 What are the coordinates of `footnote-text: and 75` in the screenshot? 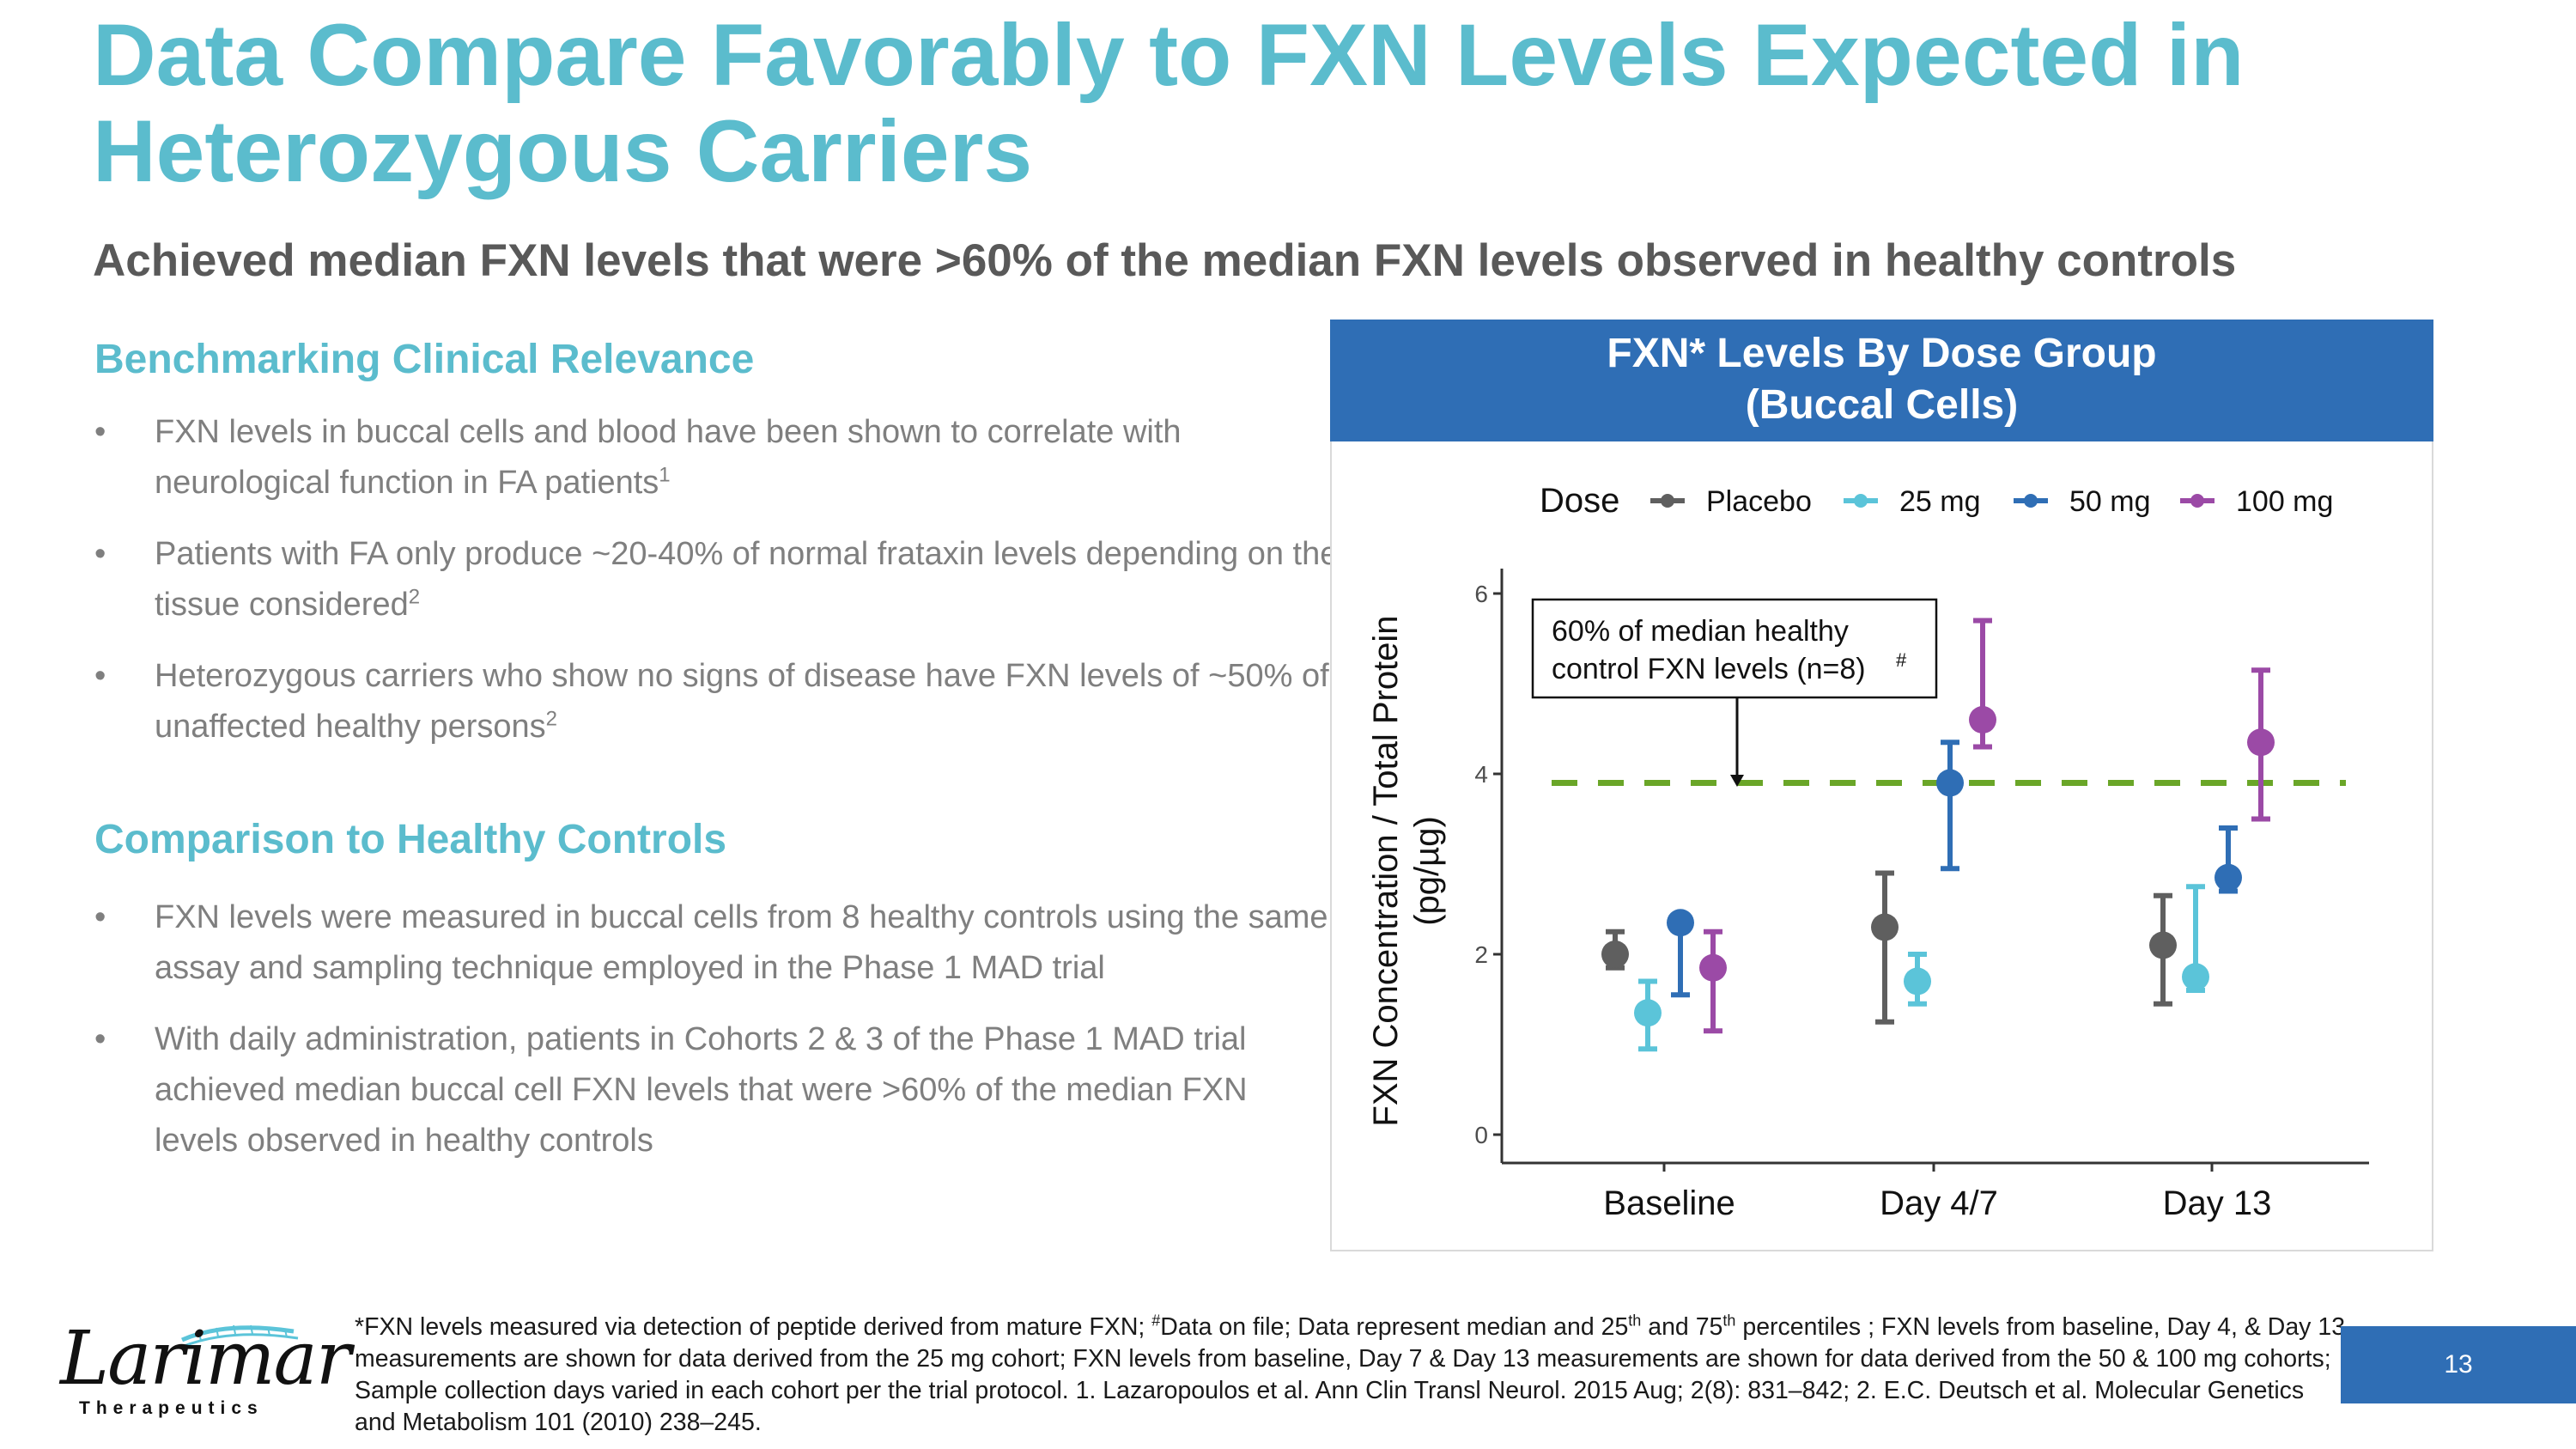 It's located at (1682, 1327).